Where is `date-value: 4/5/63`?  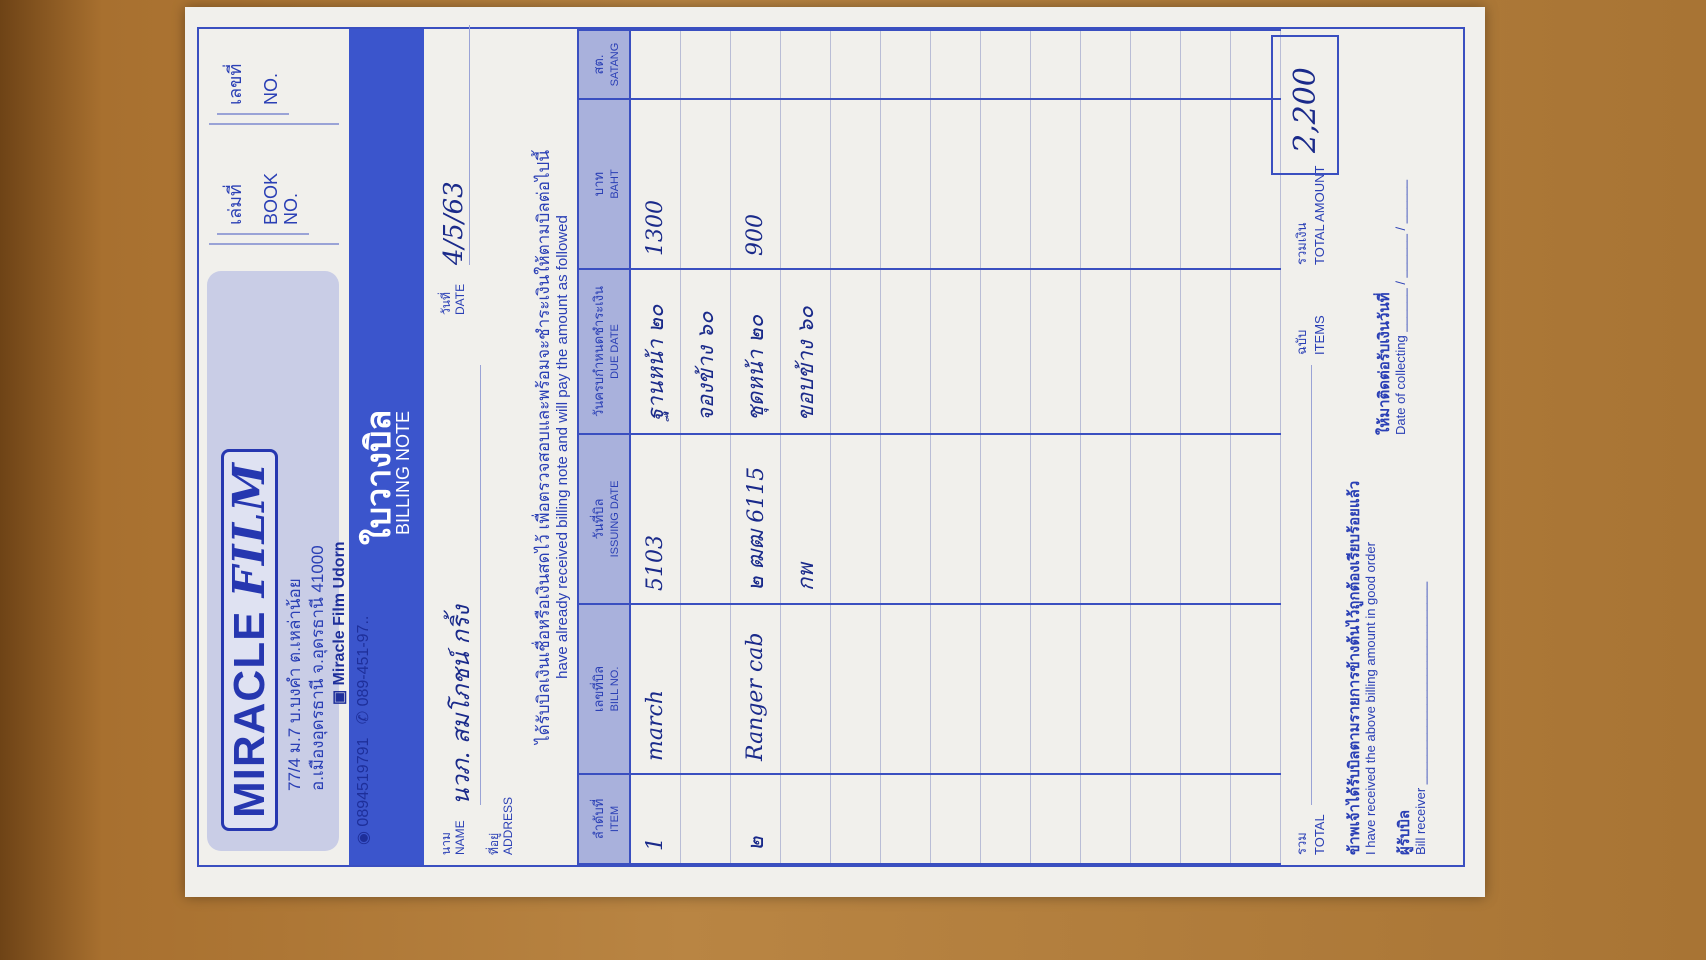
date-value: 4/5/63 is located at coordinates (454, 145).